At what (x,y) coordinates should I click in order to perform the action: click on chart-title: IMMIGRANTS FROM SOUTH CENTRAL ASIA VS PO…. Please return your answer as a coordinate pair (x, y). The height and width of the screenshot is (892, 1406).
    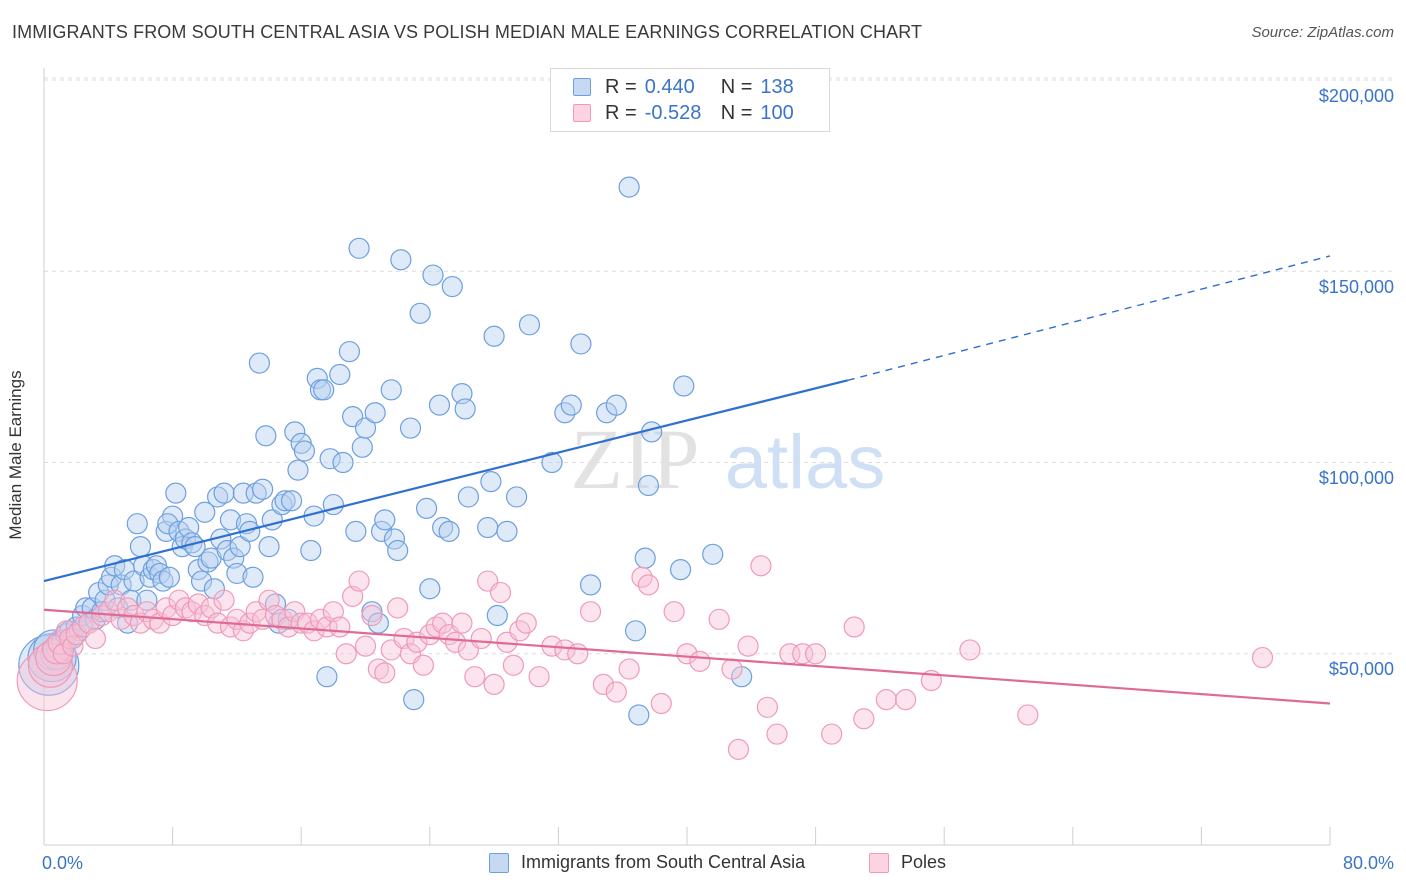
    Looking at the image, I should click on (467, 32).